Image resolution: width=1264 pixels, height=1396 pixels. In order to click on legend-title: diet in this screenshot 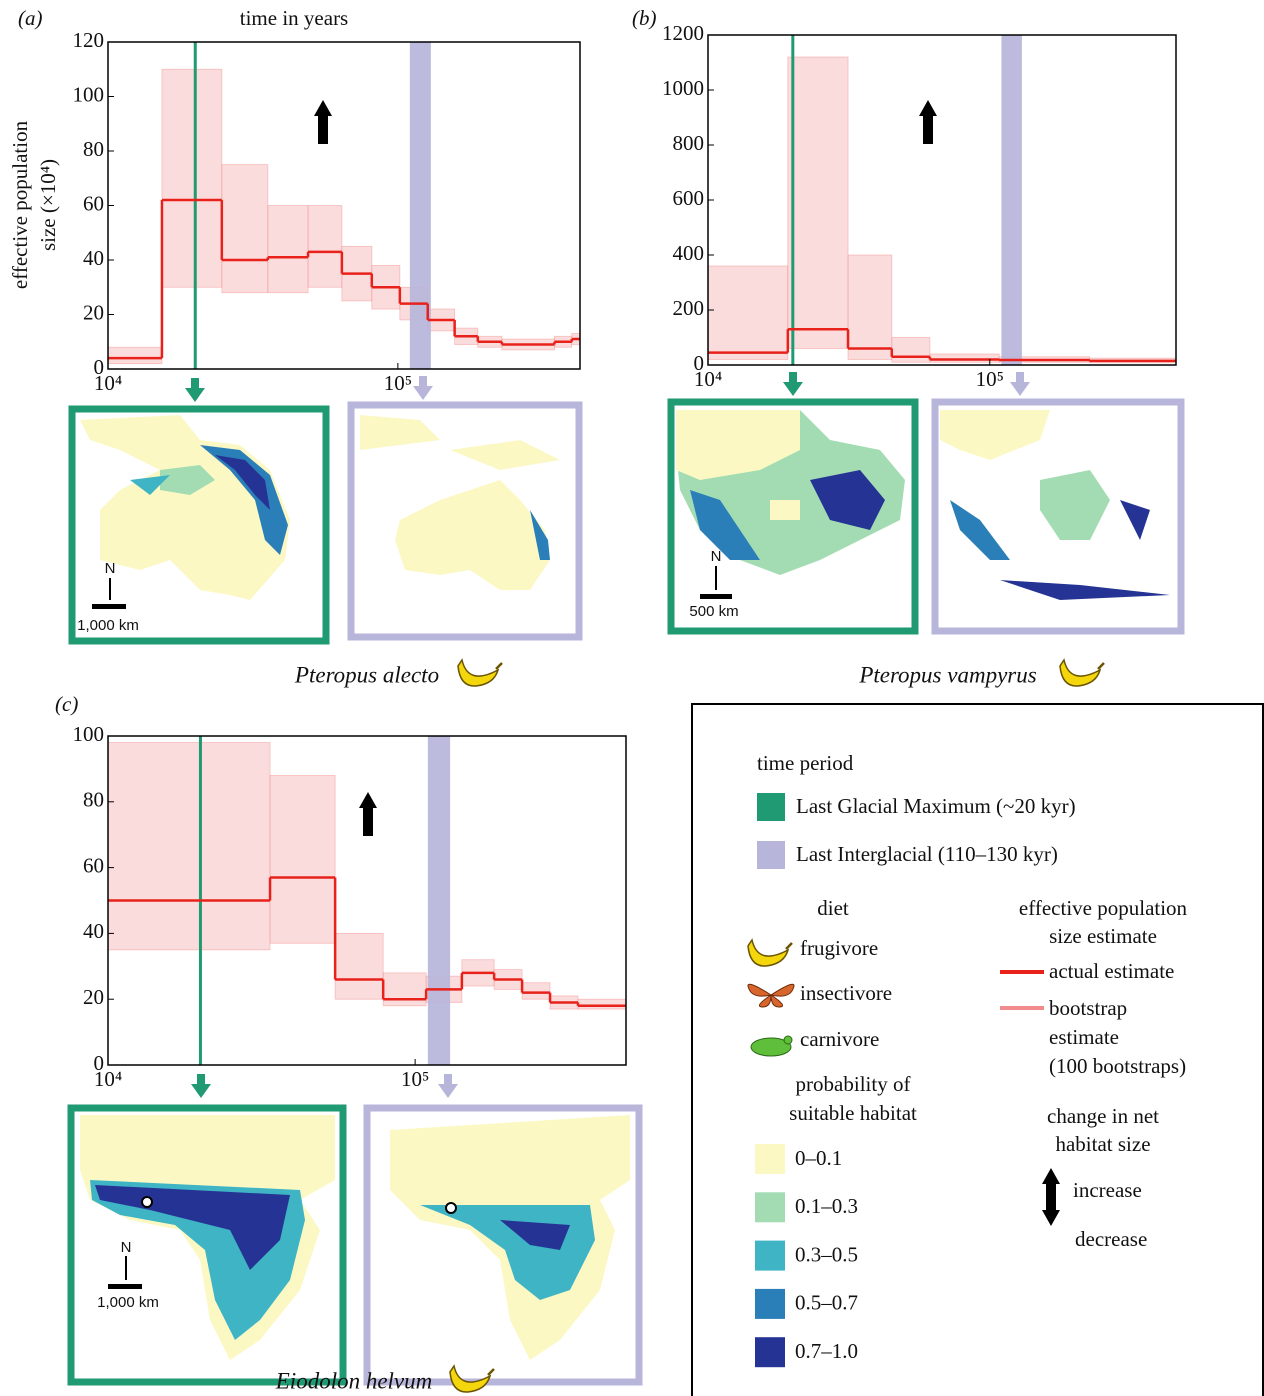, I will do `click(833, 908)`.